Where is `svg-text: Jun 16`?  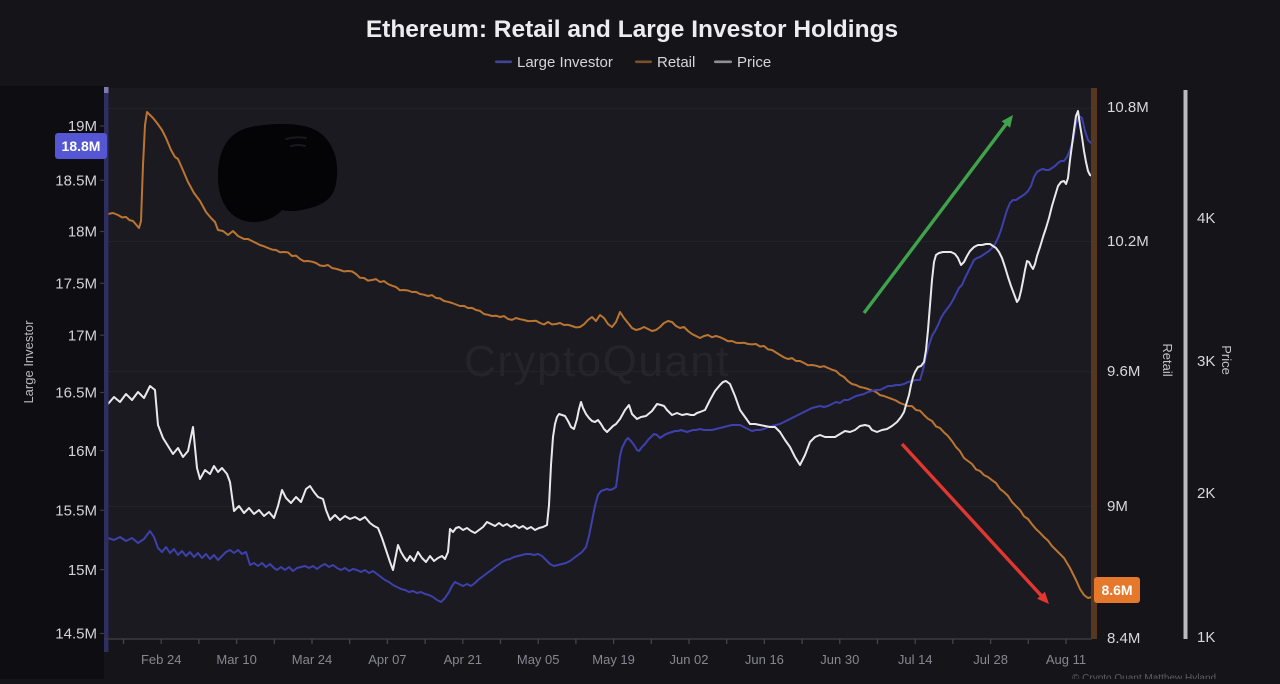
svg-text: Jun 16 is located at coordinates (764, 659).